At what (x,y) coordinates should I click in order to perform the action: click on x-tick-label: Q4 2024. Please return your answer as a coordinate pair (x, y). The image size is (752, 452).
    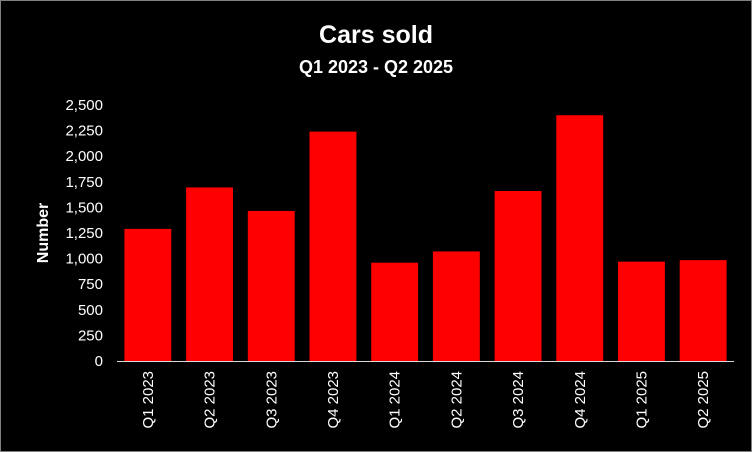
    Looking at the image, I should click on (580, 400).